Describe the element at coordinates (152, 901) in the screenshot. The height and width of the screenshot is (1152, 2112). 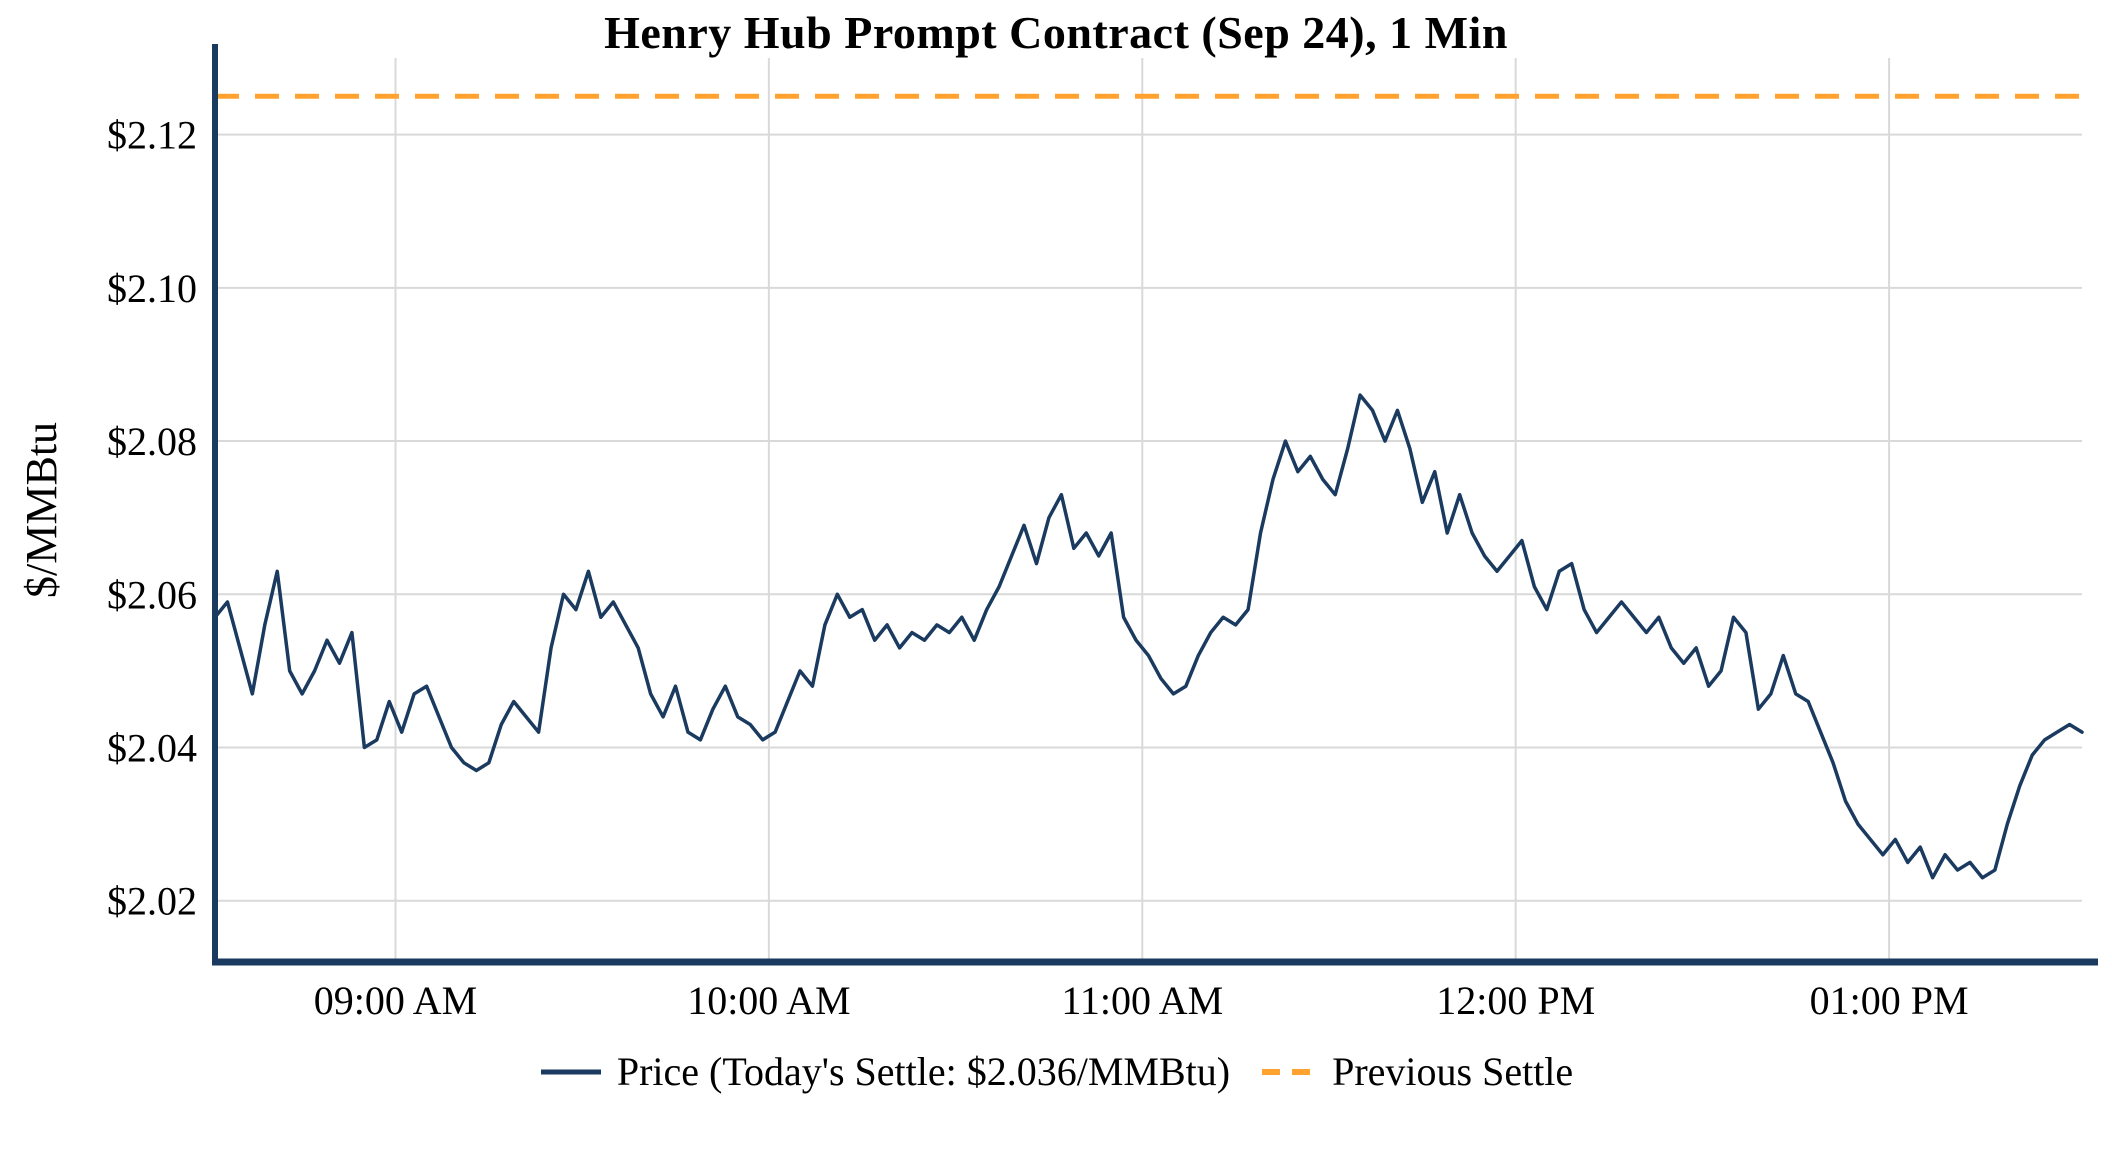
I see `y-tick-label: $2.02` at that location.